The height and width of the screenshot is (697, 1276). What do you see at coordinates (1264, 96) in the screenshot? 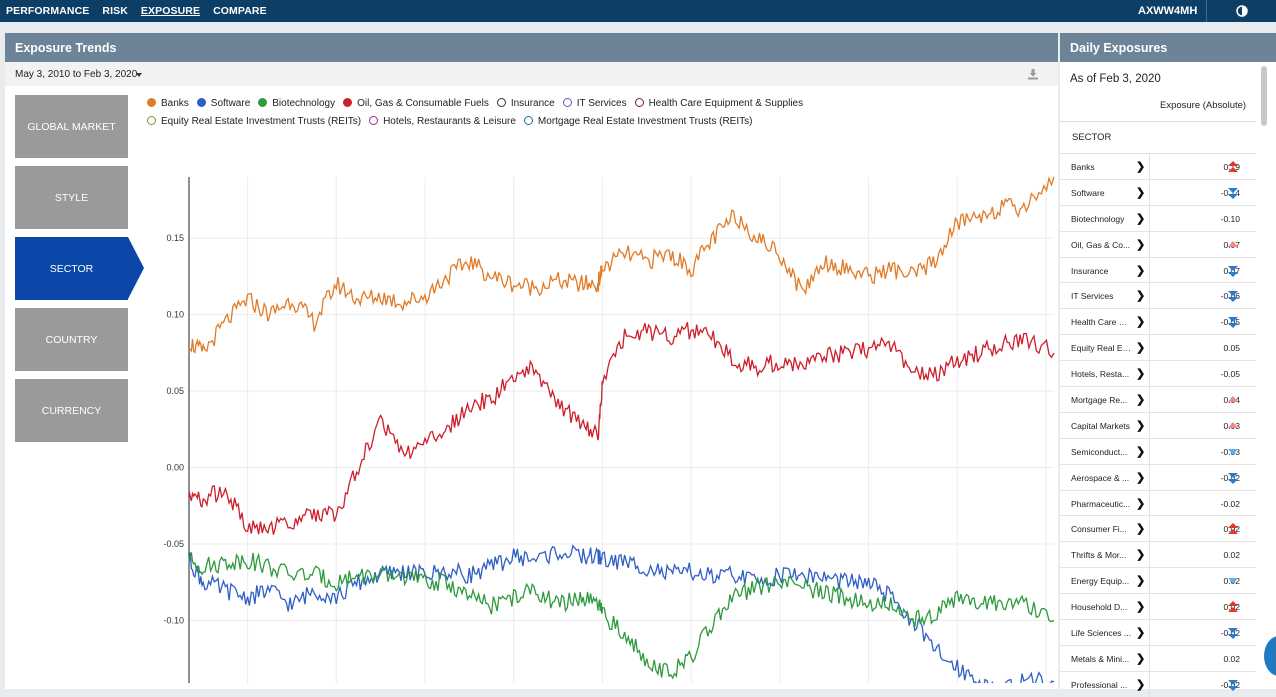
I see `scrollbar-thumb` at bounding box center [1264, 96].